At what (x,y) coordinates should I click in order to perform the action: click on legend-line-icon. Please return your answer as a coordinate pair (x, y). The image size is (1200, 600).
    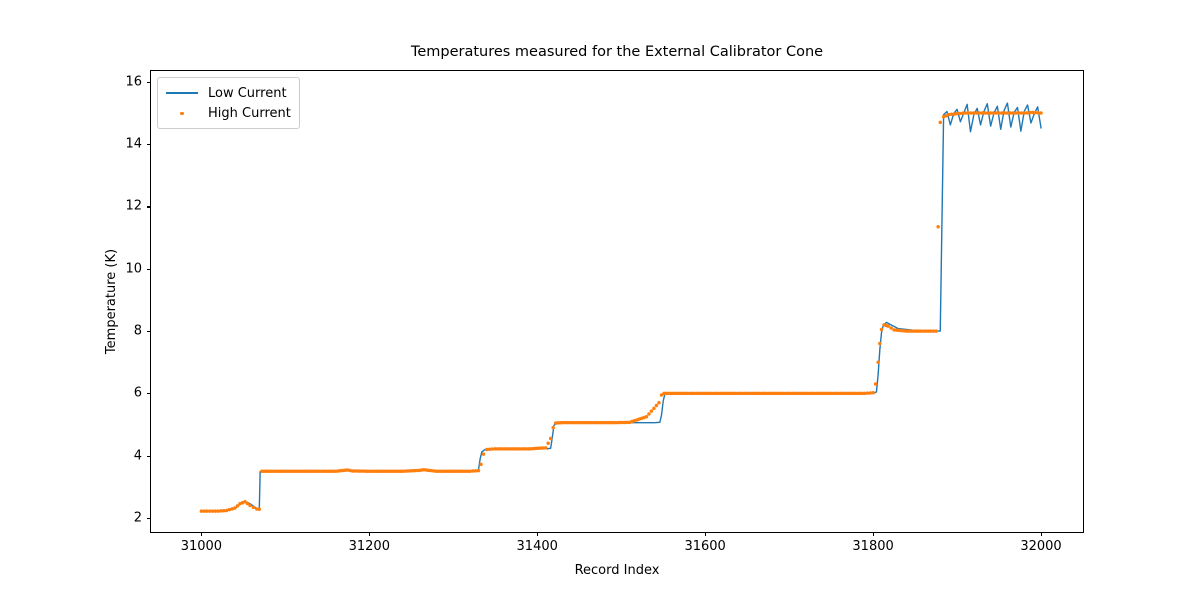
    Looking at the image, I should click on (182, 93).